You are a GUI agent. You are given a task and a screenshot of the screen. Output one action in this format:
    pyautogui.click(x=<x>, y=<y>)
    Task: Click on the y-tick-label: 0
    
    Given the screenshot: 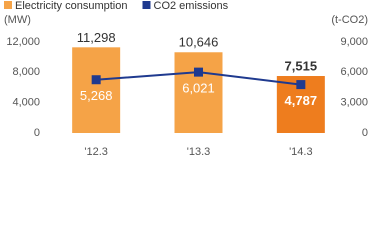 What is the action you would take?
    pyautogui.click(x=37, y=133)
    